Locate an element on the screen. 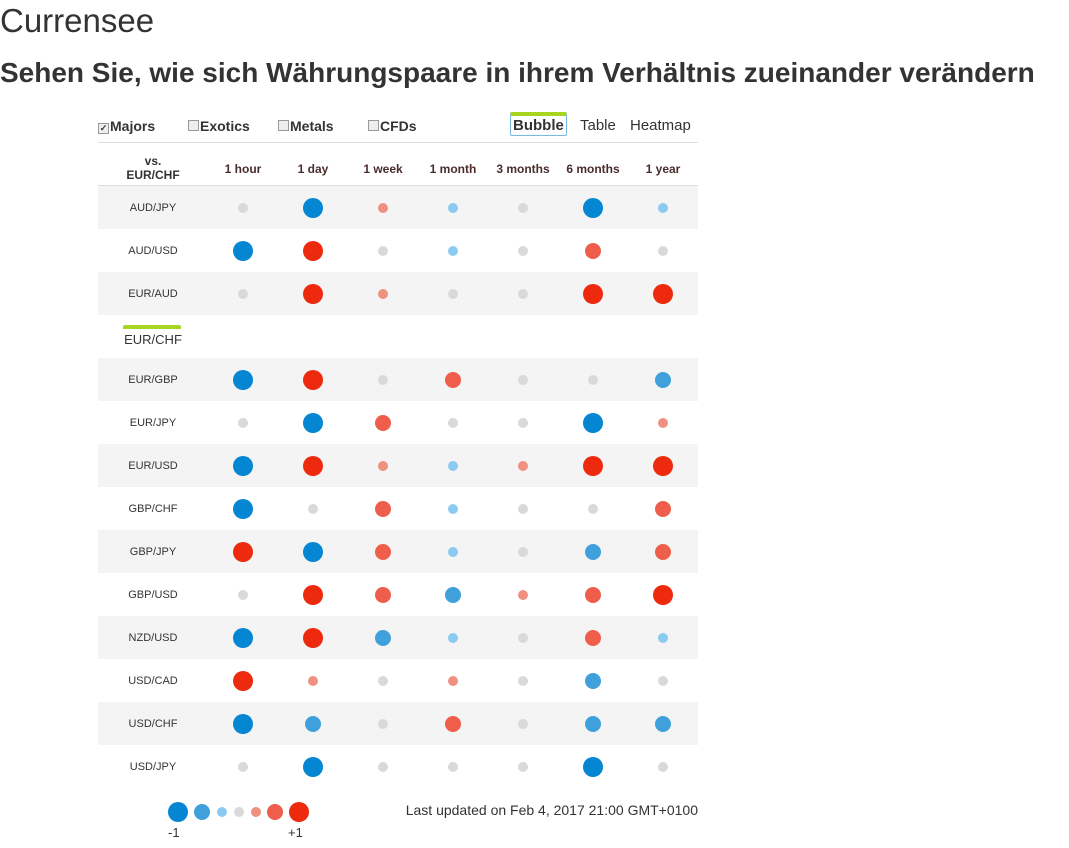 This screenshot has width=1069, height=848. tab-table: Table is located at coordinates (598, 125).